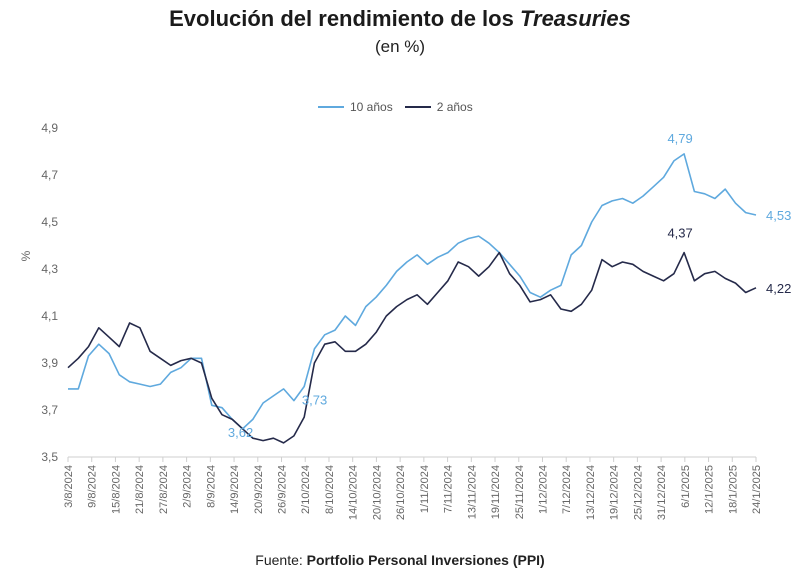 This screenshot has width=800, height=570. I want to click on x-tick-label: 1/12/2024, so click(543, 489).